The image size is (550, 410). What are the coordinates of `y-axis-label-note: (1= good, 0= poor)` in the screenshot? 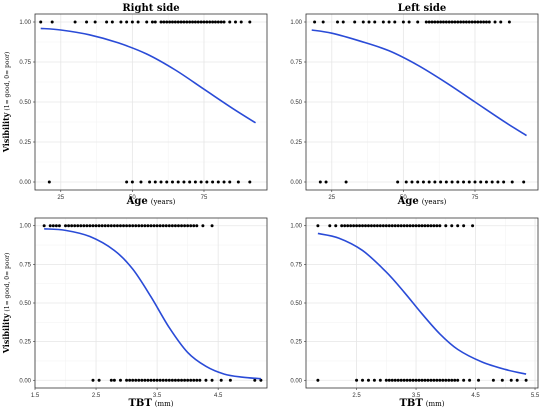 It's located at (7, 282).